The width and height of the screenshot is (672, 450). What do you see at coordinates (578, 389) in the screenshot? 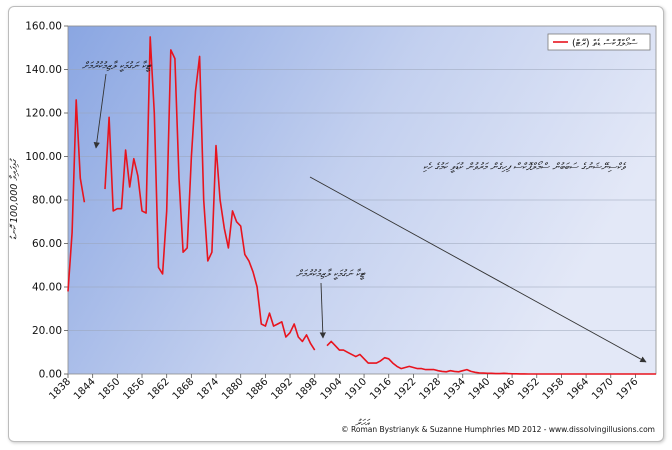
I see `x-tick-label: 1964` at bounding box center [578, 389].